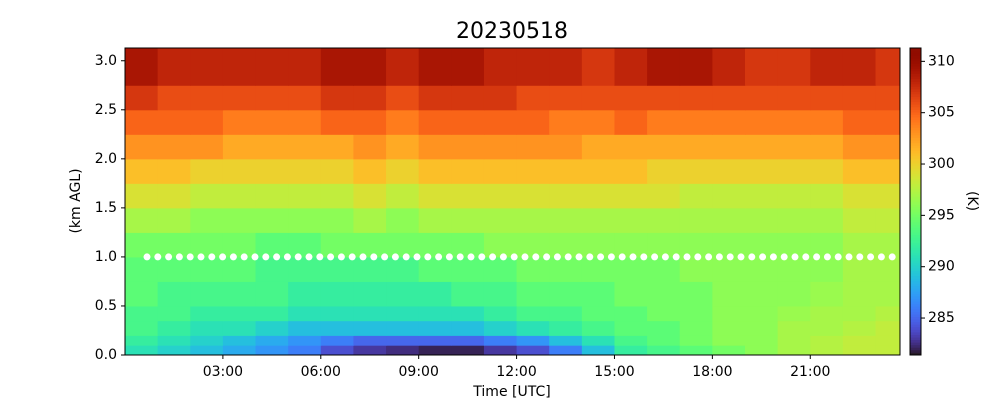 Image resolution: width=1000 pixels, height=400 pixels. What do you see at coordinates (419, 372) in the screenshot?
I see `x-tick-label: 09:00` at bounding box center [419, 372].